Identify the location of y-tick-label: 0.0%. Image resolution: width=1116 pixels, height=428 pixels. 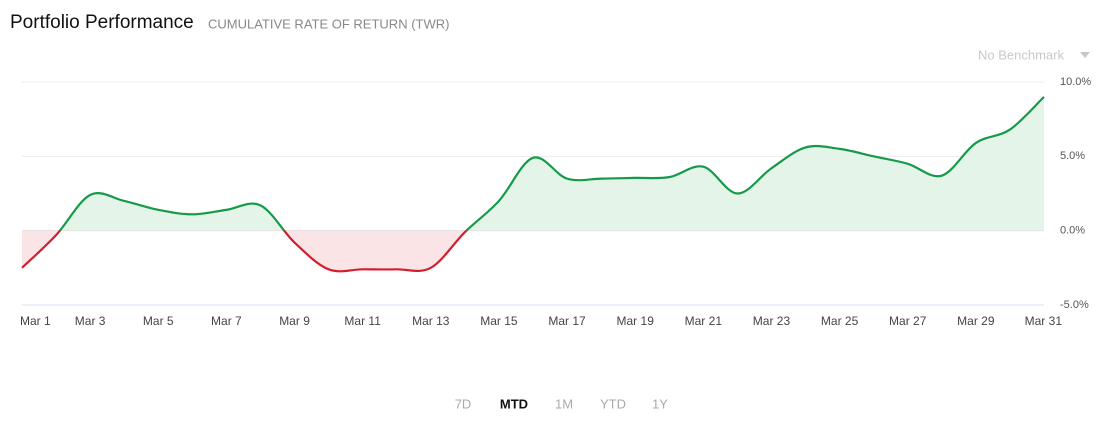
(1072, 231).